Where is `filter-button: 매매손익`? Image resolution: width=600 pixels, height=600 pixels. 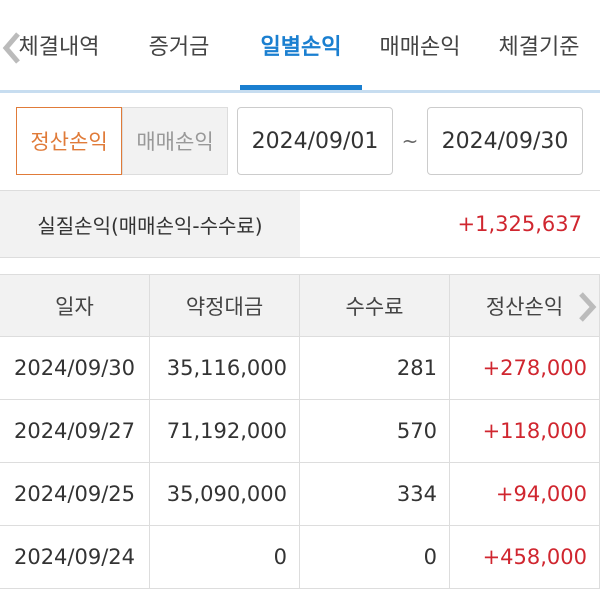 filter-button: 매매손익 is located at coordinates (175, 141).